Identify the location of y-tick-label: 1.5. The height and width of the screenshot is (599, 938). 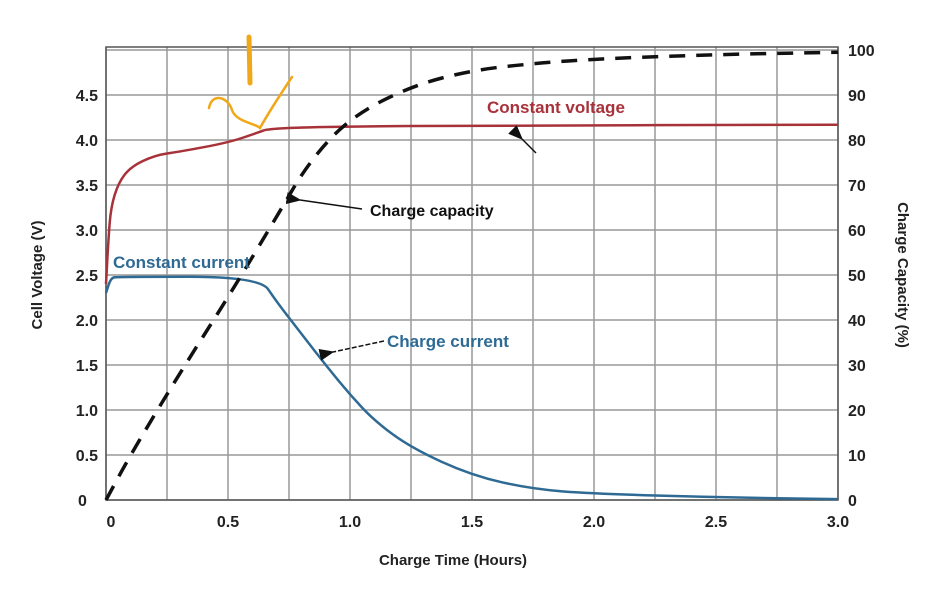
(87, 366).